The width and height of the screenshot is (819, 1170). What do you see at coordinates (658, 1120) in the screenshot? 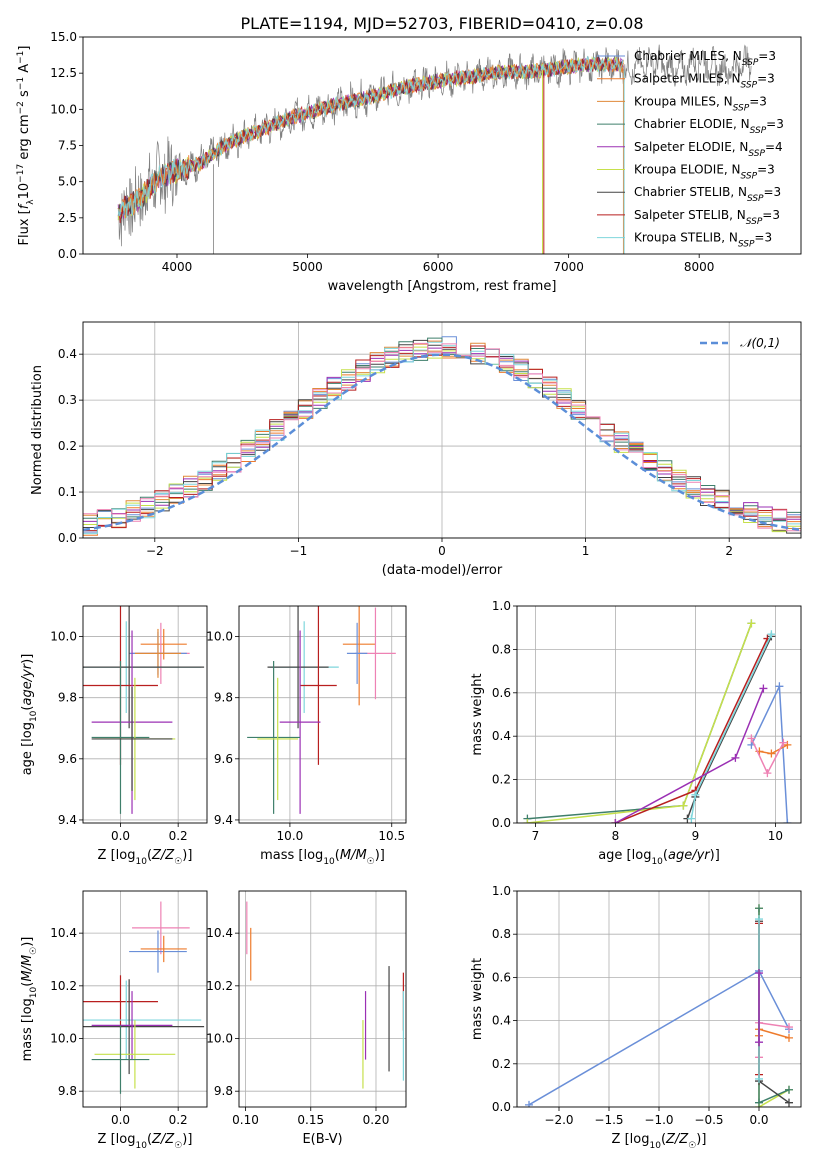
I see `x-tick-label: −1.0` at bounding box center [658, 1120].